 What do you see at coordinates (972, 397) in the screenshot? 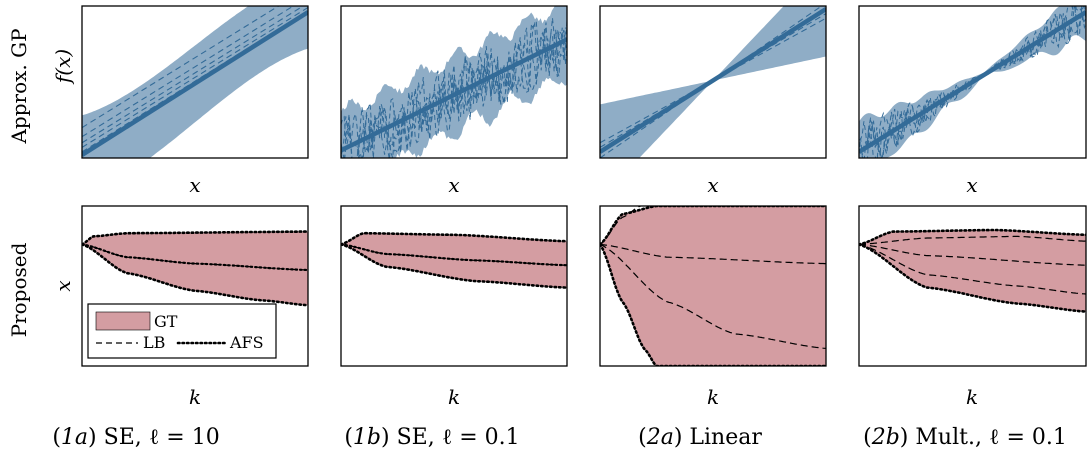
I see `row2-x-axis-label-2b: k` at bounding box center [972, 397].